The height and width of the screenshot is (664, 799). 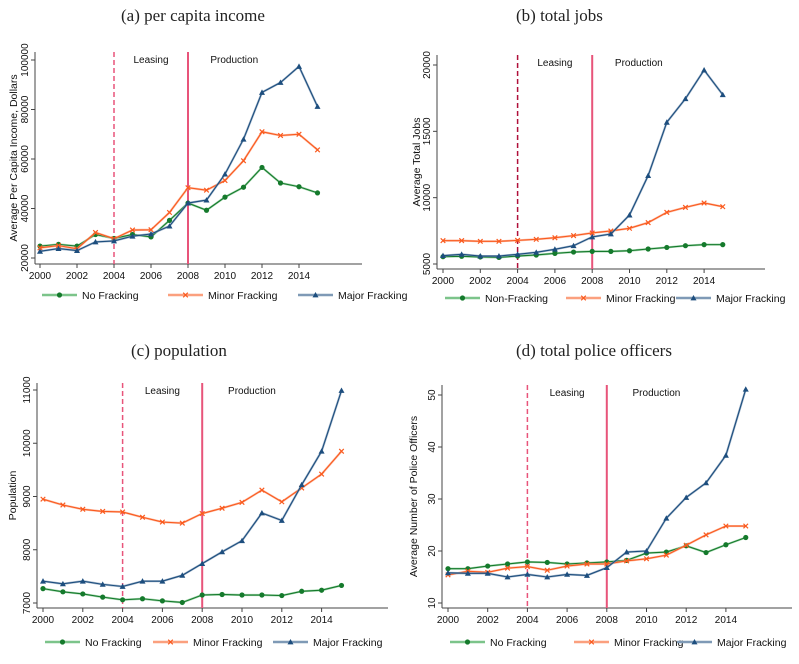 What do you see at coordinates (25, 159) in the screenshot?
I see `y-tick-label: 60000` at bounding box center [25, 159].